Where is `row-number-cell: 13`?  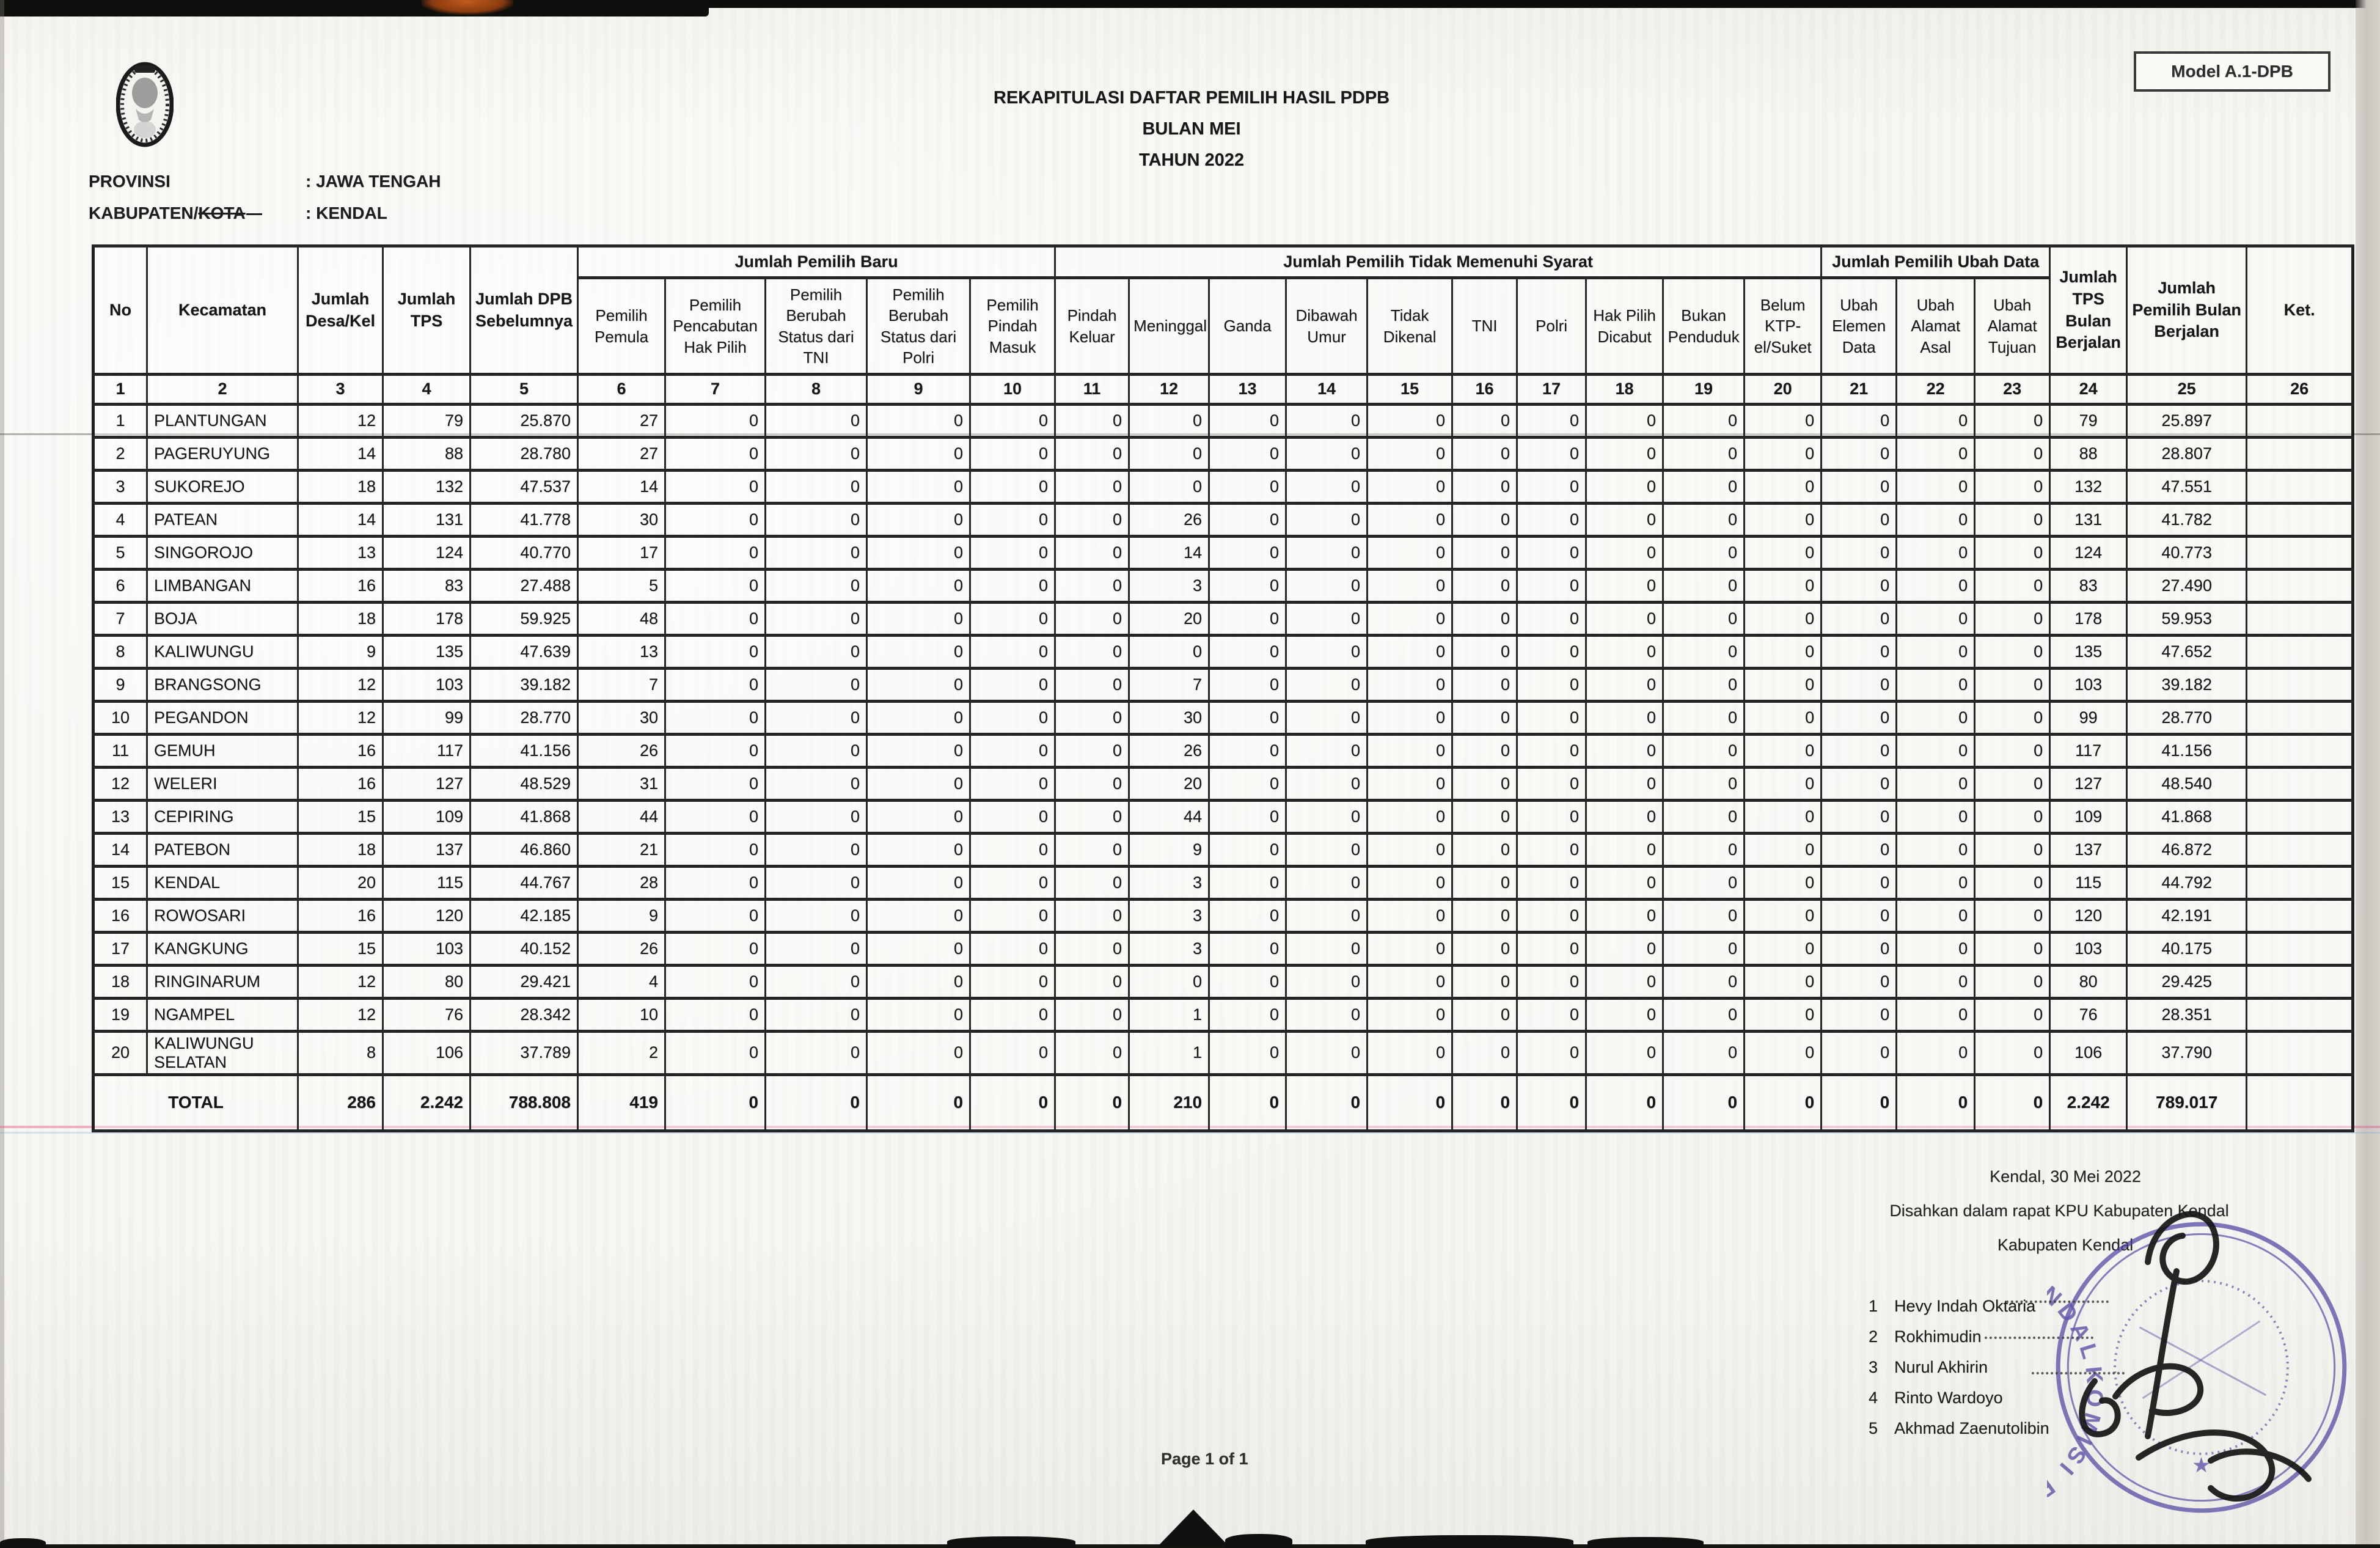 row-number-cell: 13 is located at coordinates (120, 816).